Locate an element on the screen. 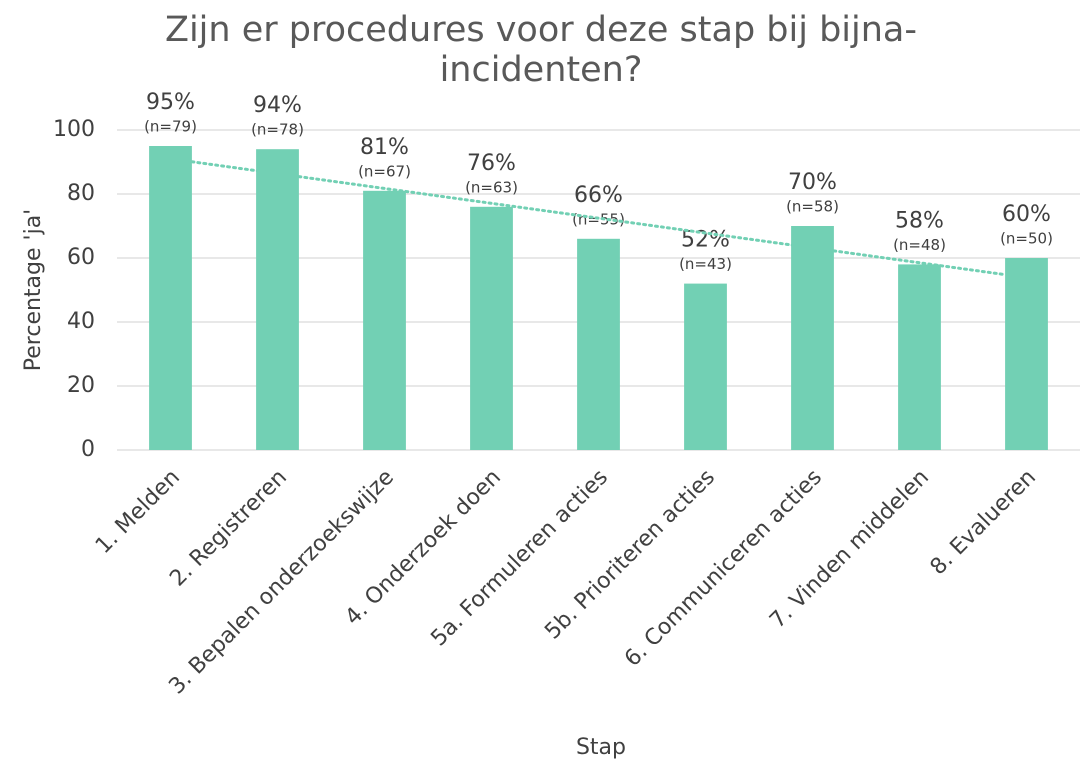 The width and height of the screenshot is (1082, 769). sample-size-label: (n=79) is located at coordinates (170, 127).